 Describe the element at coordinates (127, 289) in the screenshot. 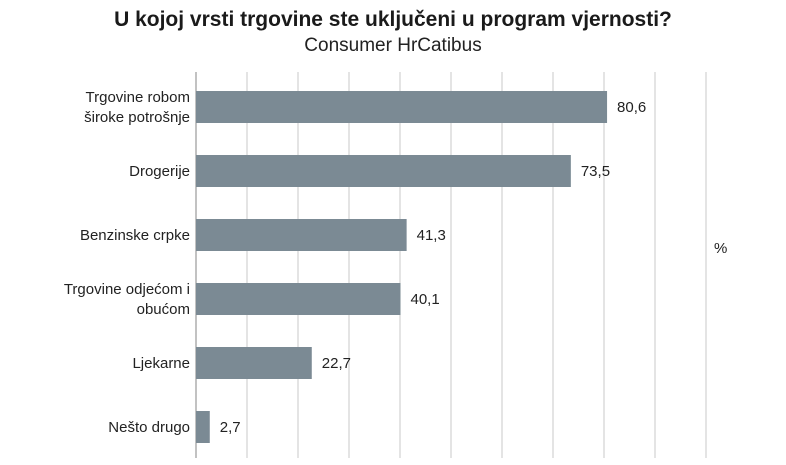

I see `category-label-4-line-1: Trgovine odjećom i` at that location.